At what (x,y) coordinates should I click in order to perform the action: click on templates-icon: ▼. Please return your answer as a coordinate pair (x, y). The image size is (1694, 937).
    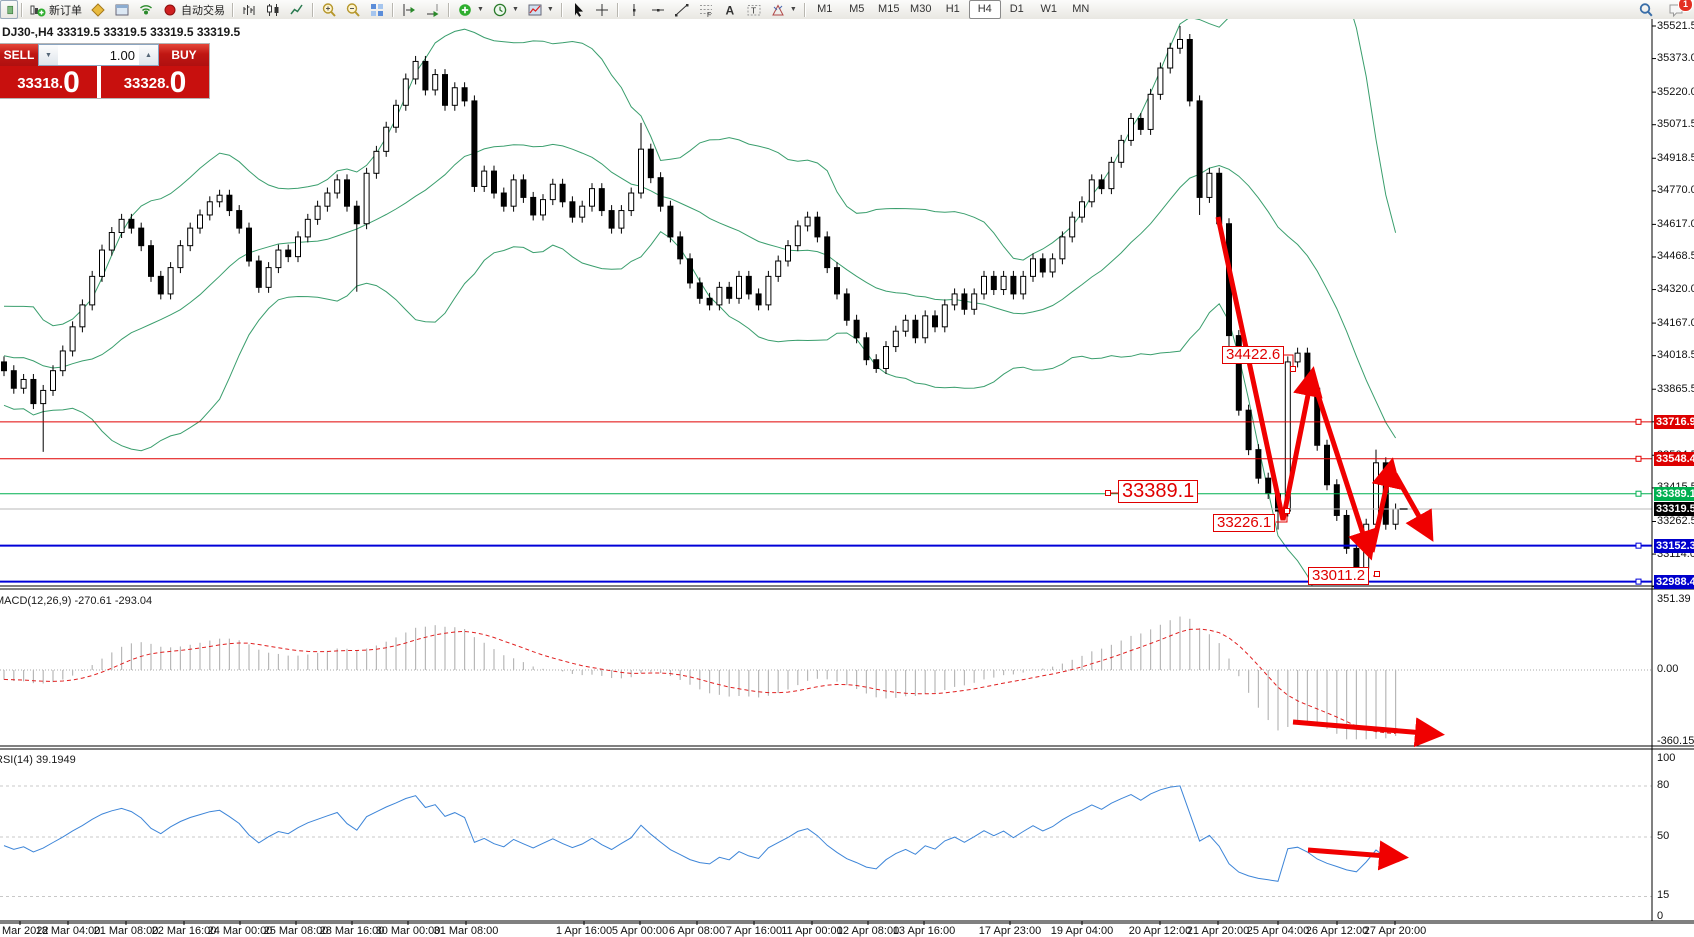
    Looking at the image, I should click on (540, 9).